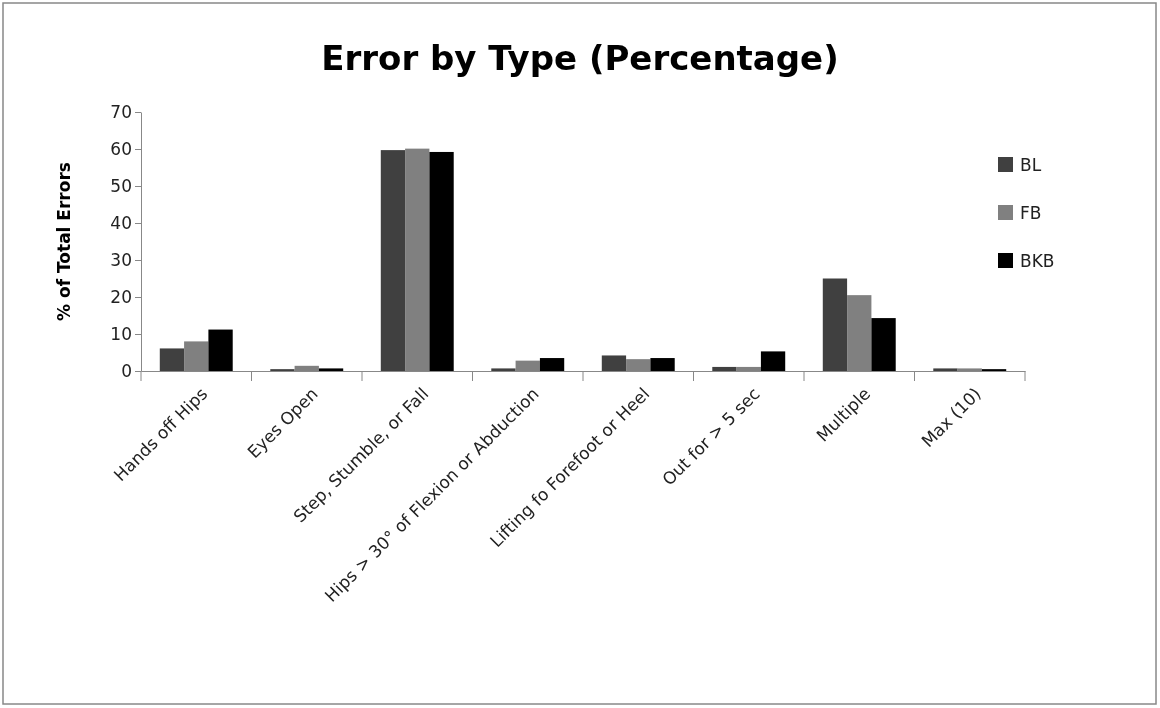 The height and width of the screenshot is (708, 1160). What do you see at coordinates (121, 185) in the screenshot?
I see `y-tick-label: 50` at bounding box center [121, 185].